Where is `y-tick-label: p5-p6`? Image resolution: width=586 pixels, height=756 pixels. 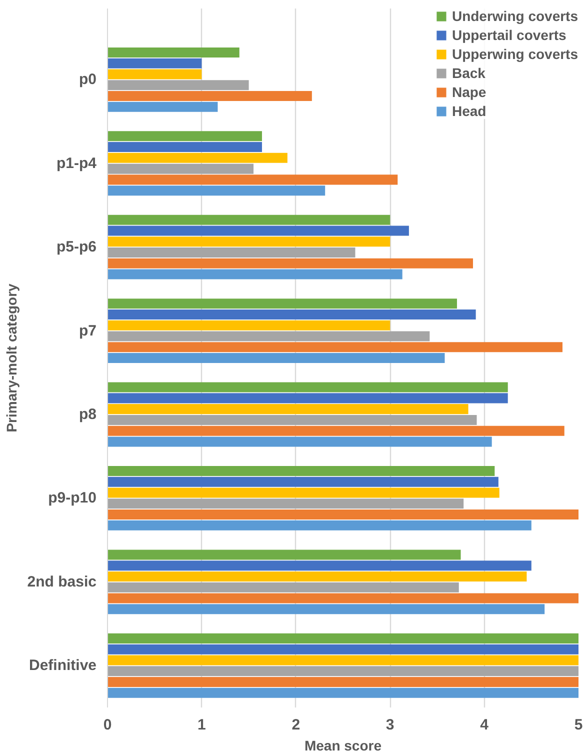
y-tick-label: p5-p6 is located at coordinates (76, 247).